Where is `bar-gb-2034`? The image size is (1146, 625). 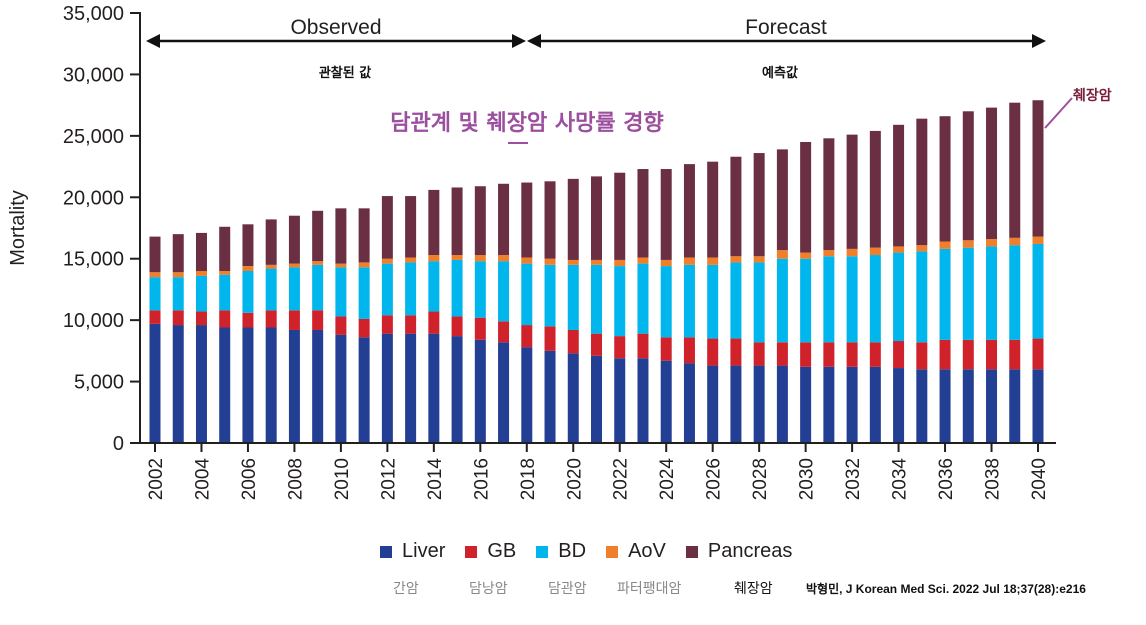
bar-gb-2034 is located at coordinates (899, 355).